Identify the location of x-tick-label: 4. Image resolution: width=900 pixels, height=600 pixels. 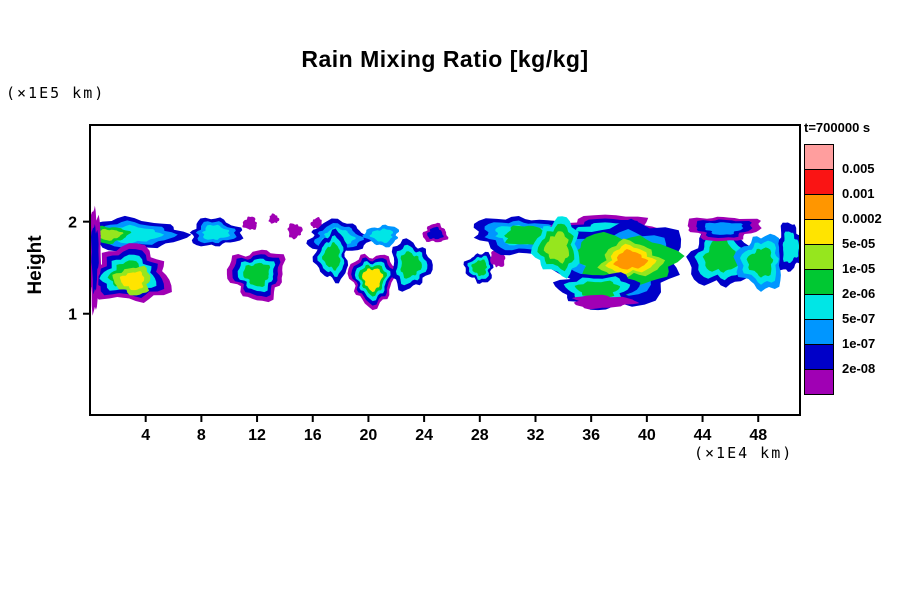
(145, 435).